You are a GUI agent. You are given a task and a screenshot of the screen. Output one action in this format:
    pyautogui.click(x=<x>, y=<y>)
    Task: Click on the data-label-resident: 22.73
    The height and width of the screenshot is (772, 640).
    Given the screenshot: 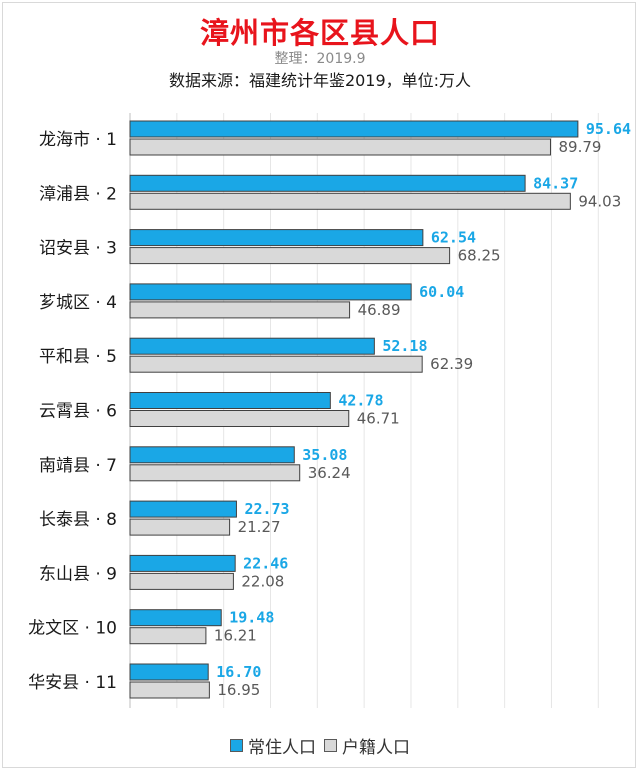 What is the action you would take?
    pyautogui.click(x=266, y=509)
    